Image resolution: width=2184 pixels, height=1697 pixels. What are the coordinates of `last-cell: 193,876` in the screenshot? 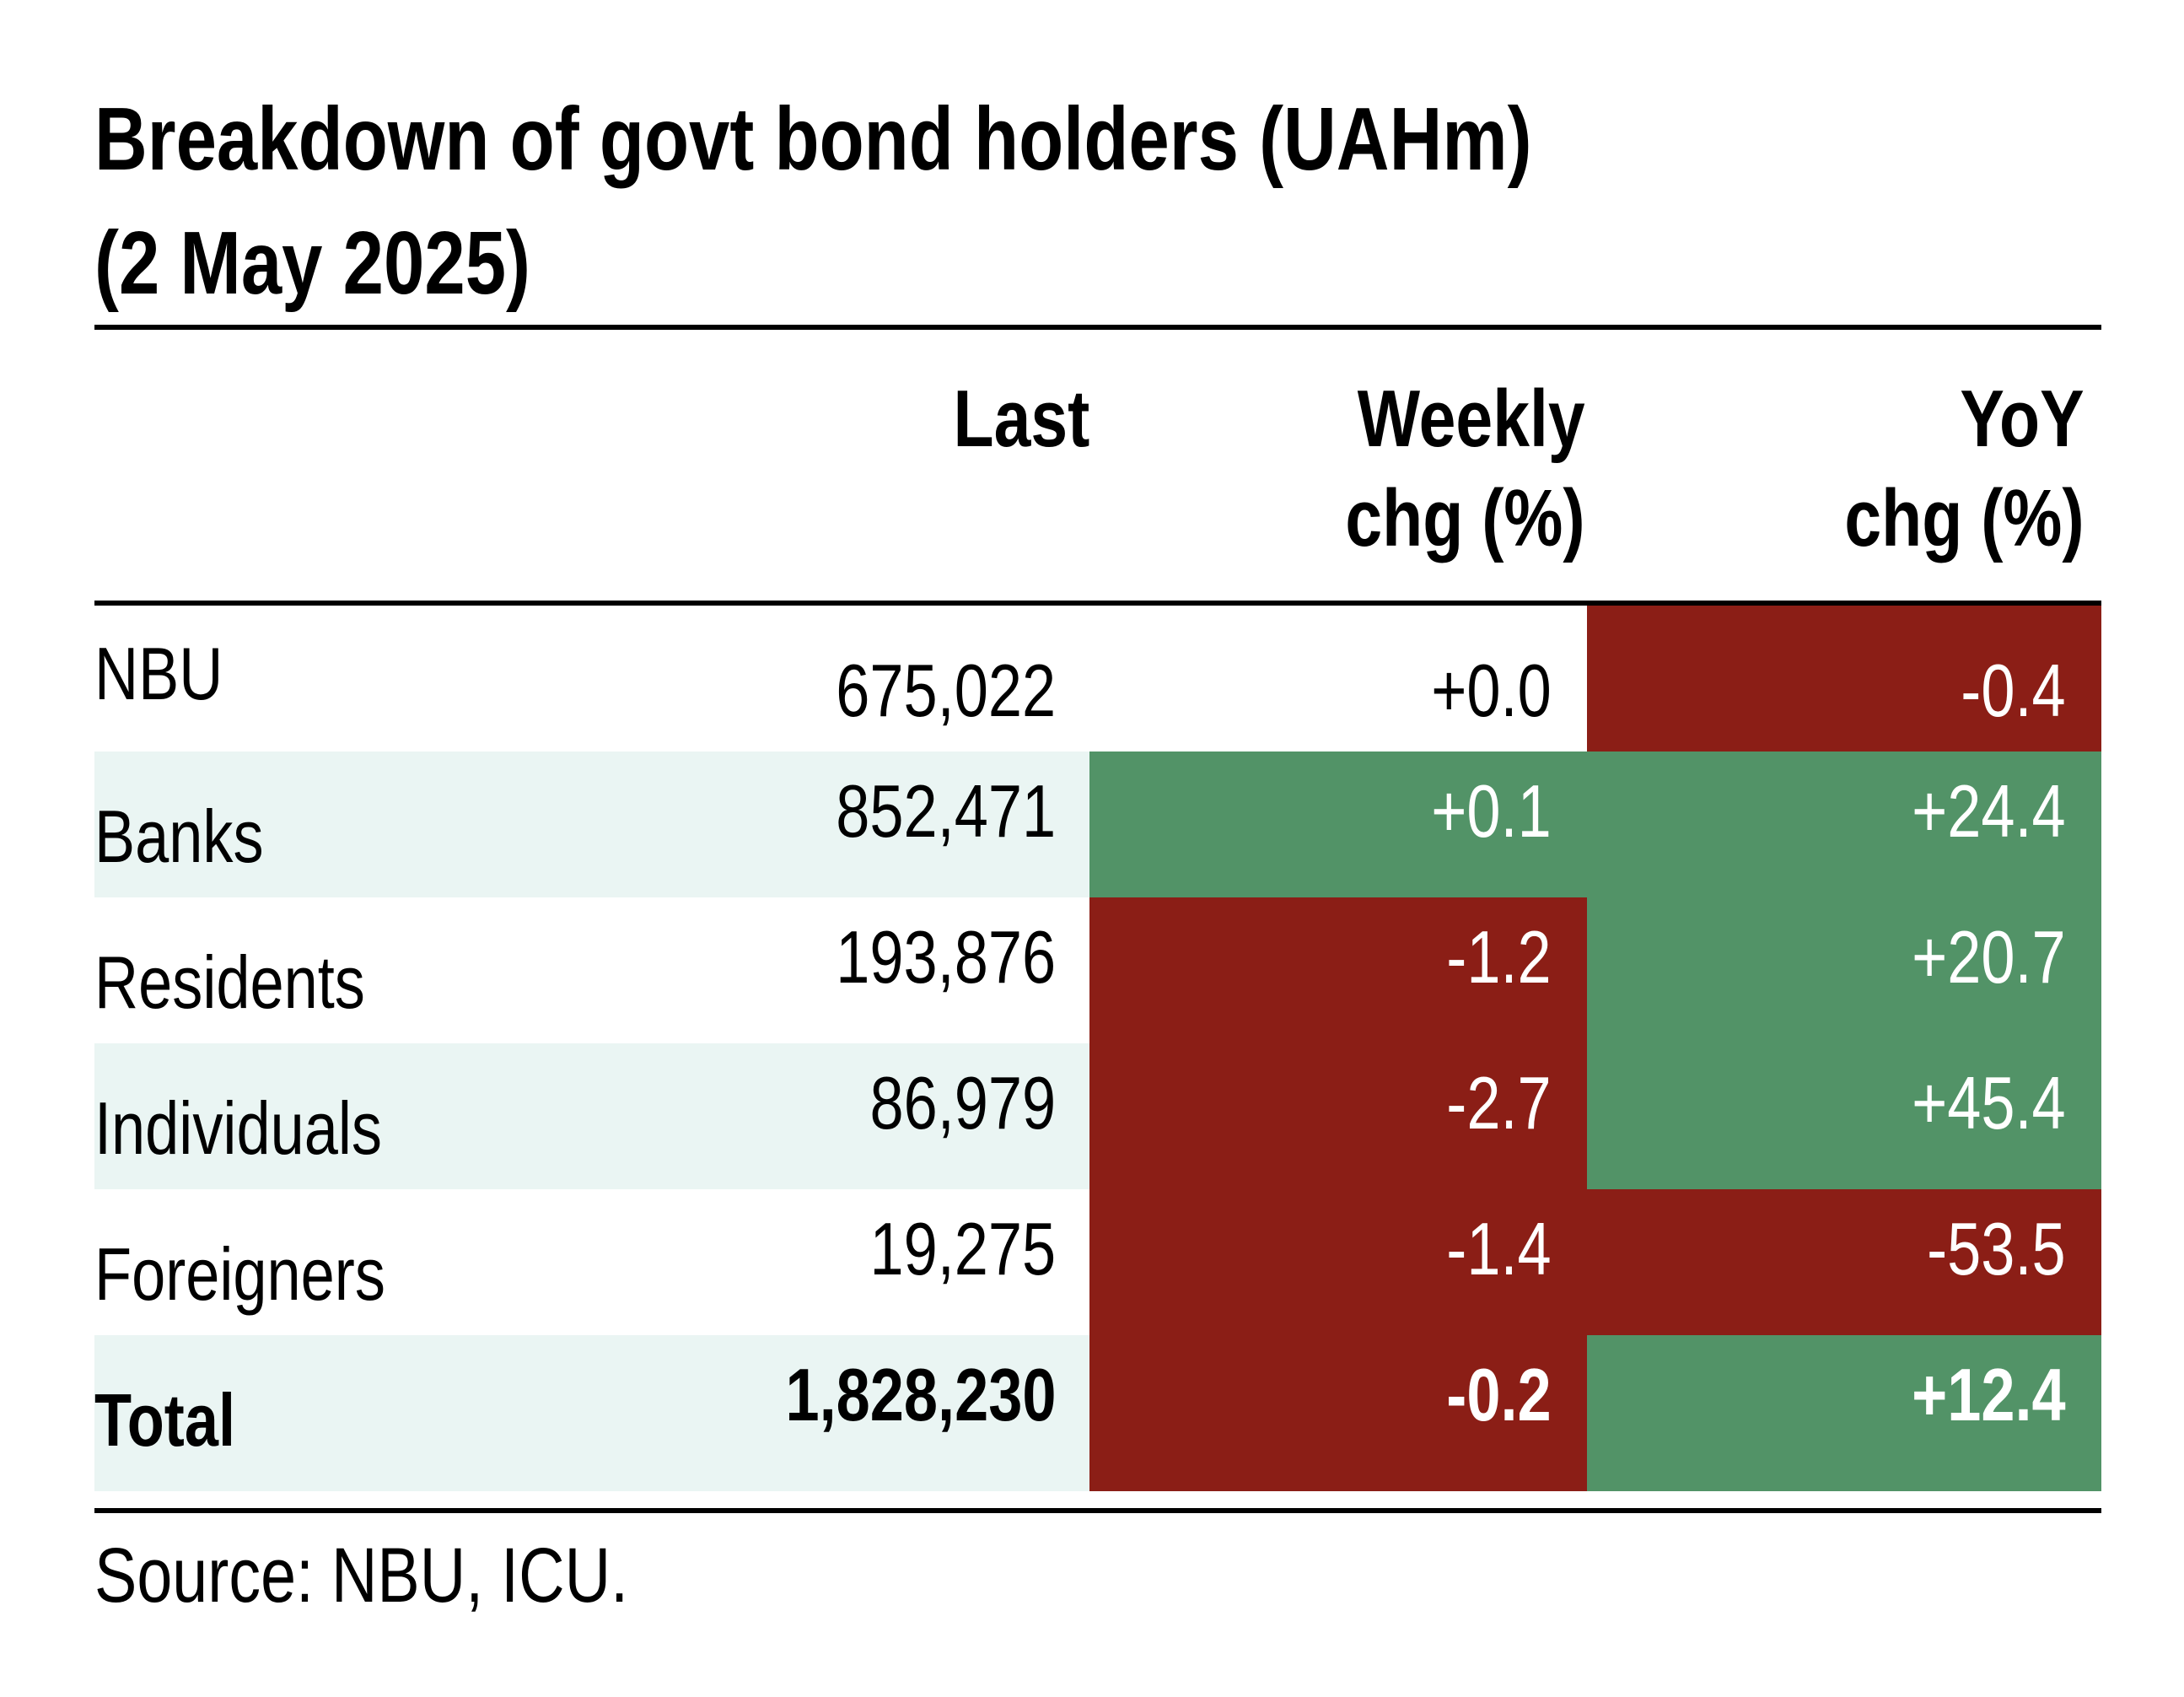 It's located at (853, 970).